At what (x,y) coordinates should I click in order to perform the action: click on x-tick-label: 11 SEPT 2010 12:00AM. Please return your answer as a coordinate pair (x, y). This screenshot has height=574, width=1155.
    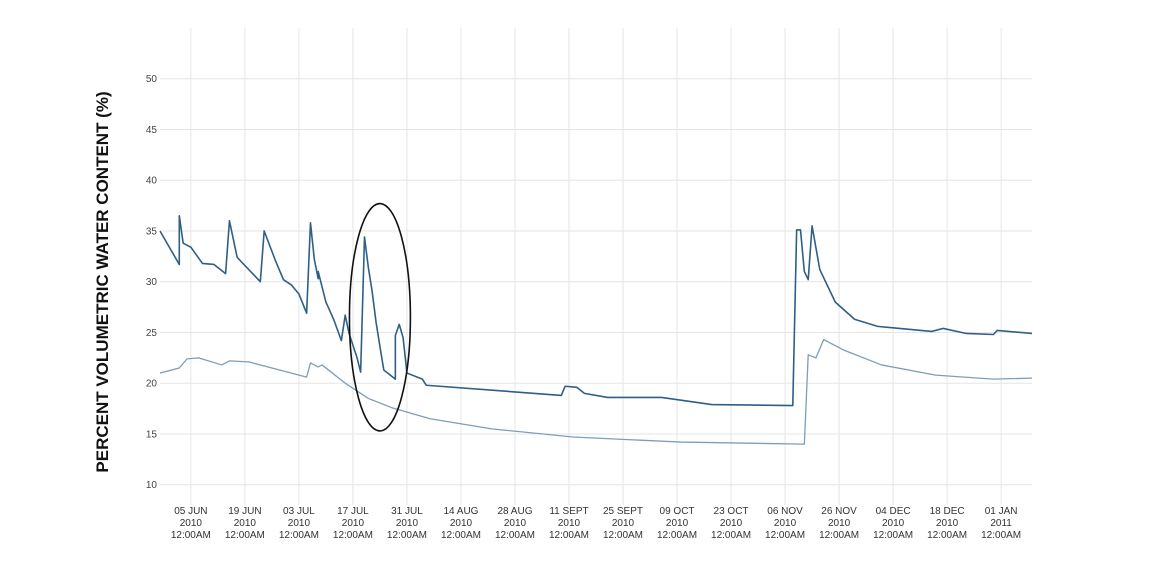
    Looking at the image, I should click on (569, 523).